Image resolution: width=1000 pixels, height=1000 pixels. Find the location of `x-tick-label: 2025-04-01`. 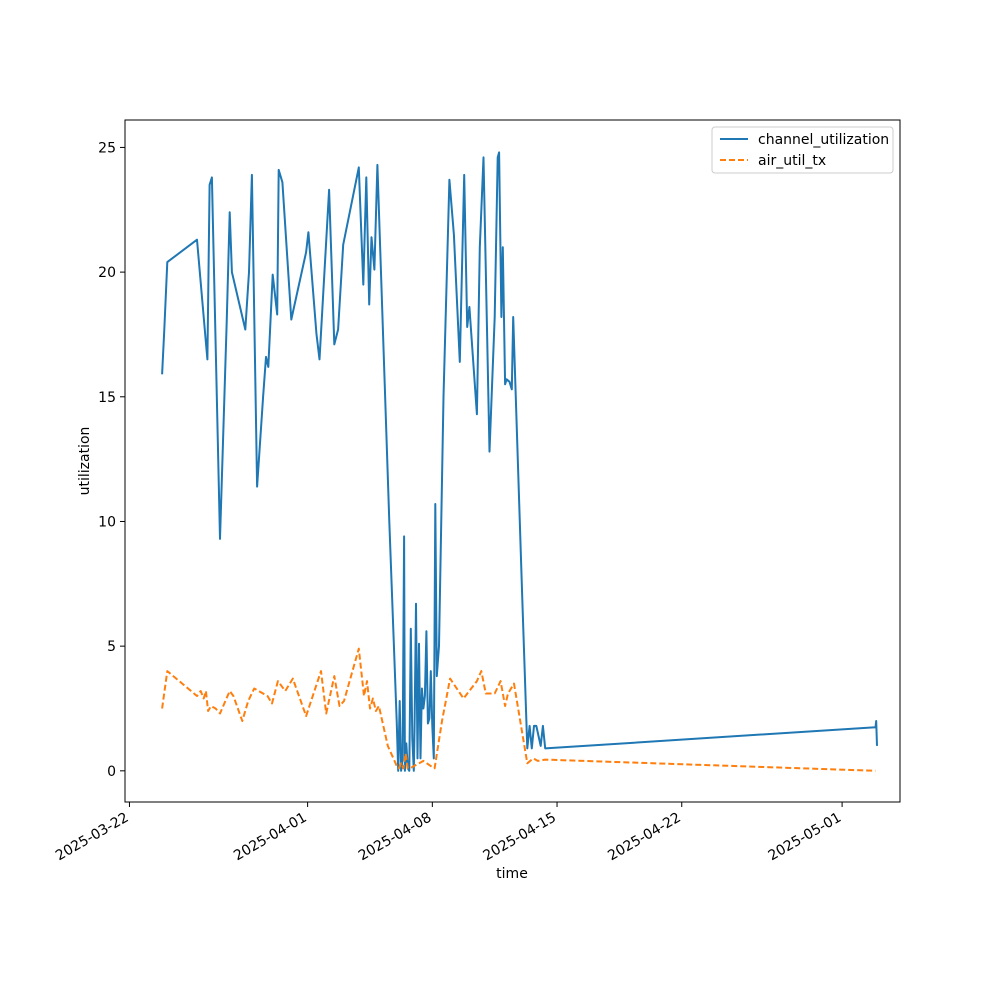

x-tick-label: 2025-04-01 is located at coordinates (270, 837).